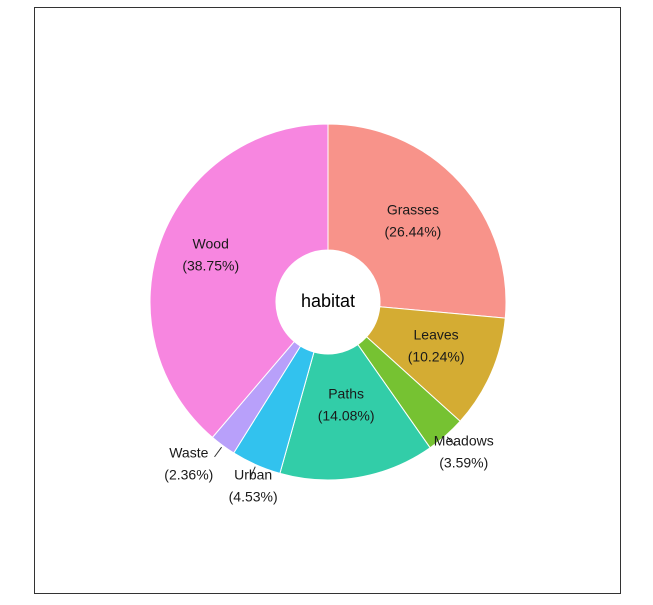  Describe the element at coordinates (463, 463) in the screenshot. I see `slice-percent-meadows: (3.59%)` at that location.